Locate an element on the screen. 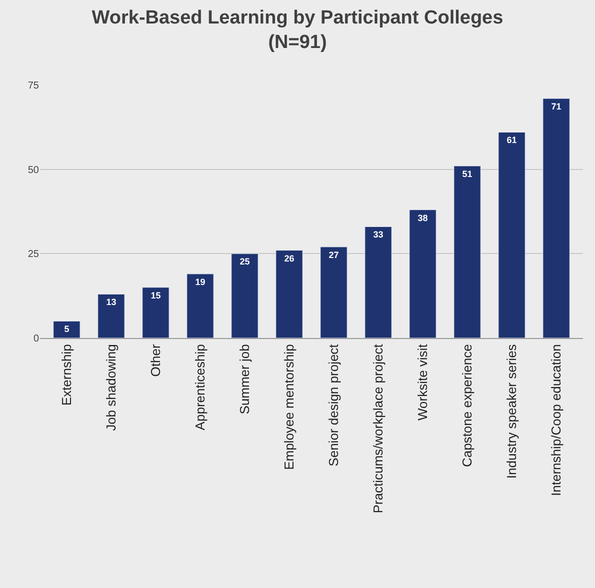 Image resolution: width=595 pixels, height=588 pixels. data-label: 15 is located at coordinates (155, 295).